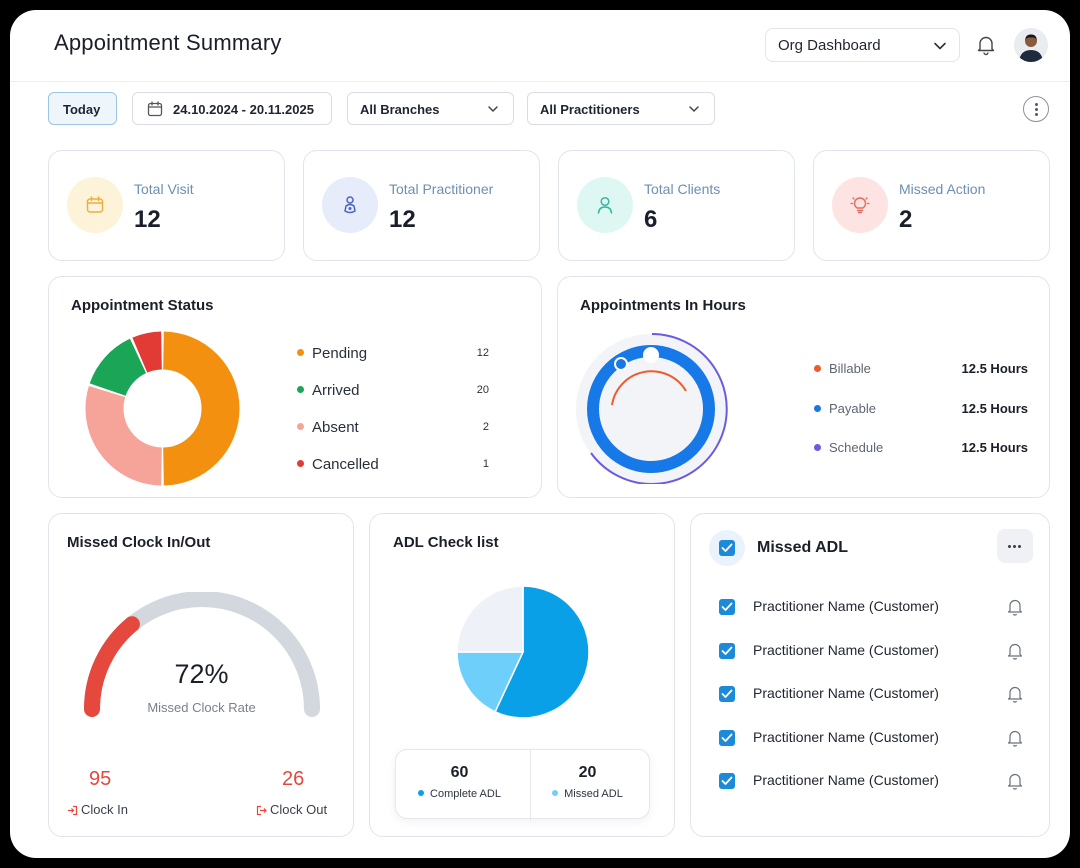 The image size is (1080, 868). What do you see at coordinates (842, 368) in the screenshot?
I see `hours-item-billable: Billable` at bounding box center [842, 368].